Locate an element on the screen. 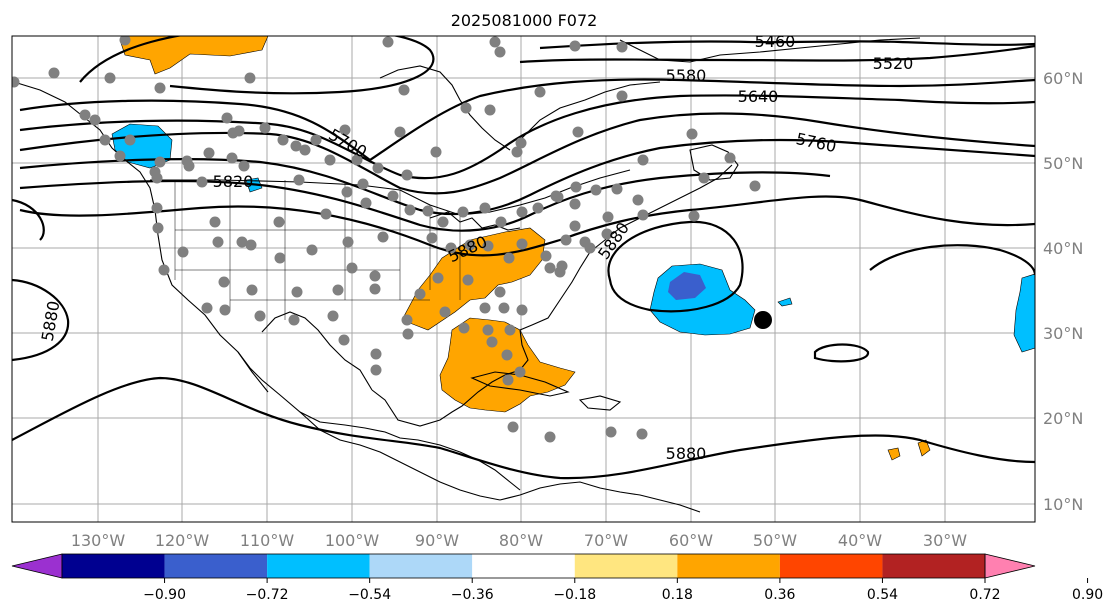 The height and width of the screenshot is (615, 1105). negative-anomaly-east-edge is located at coordinates (1024, 313).